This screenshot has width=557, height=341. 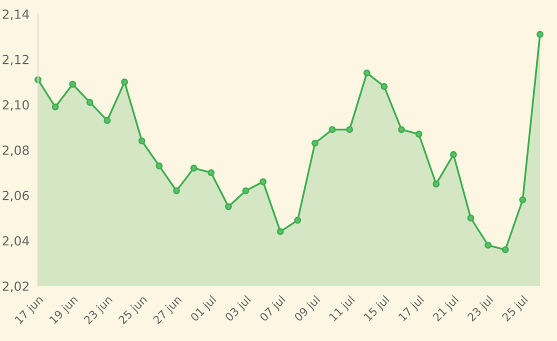 I want to click on x-tick-label: 15 jul, so click(x=377, y=309).